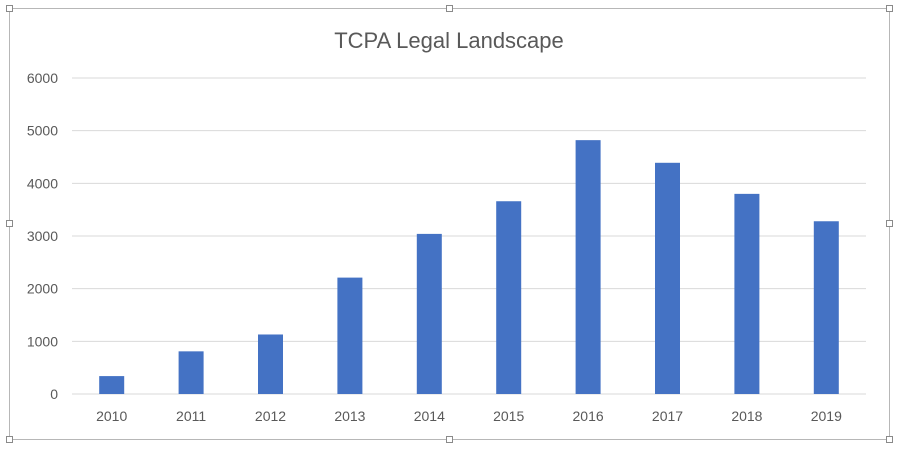 This screenshot has width=900, height=450. What do you see at coordinates (826, 416) in the screenshot?
I see `x-tick-label: 2019` at bounding box center [826, 416].